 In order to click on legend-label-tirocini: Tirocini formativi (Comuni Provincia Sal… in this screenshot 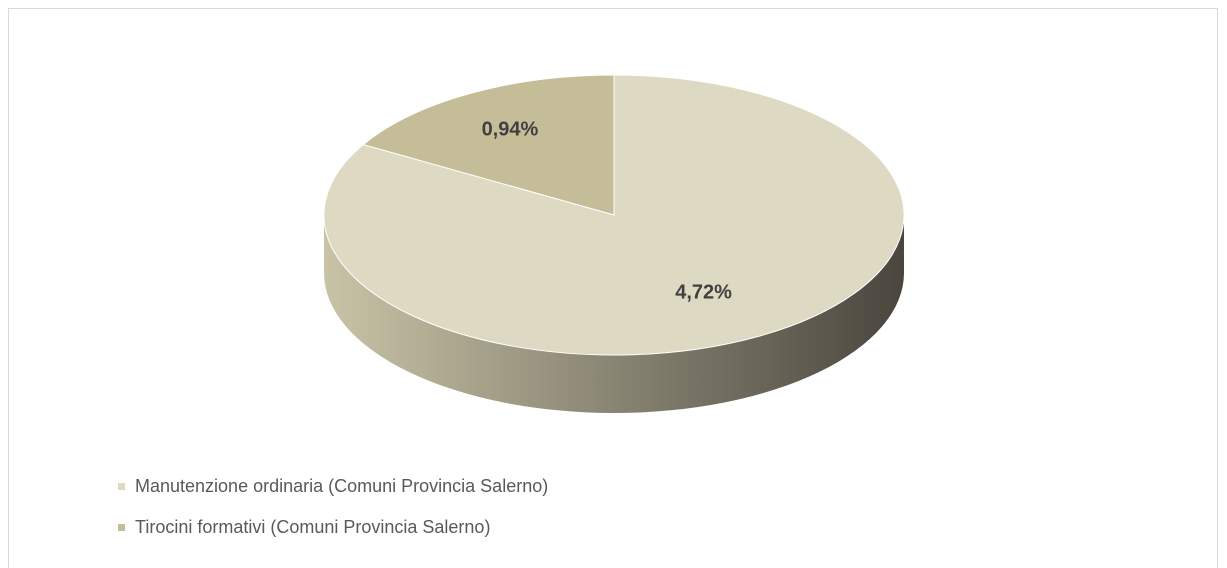, I will do `click(313, 527)`.